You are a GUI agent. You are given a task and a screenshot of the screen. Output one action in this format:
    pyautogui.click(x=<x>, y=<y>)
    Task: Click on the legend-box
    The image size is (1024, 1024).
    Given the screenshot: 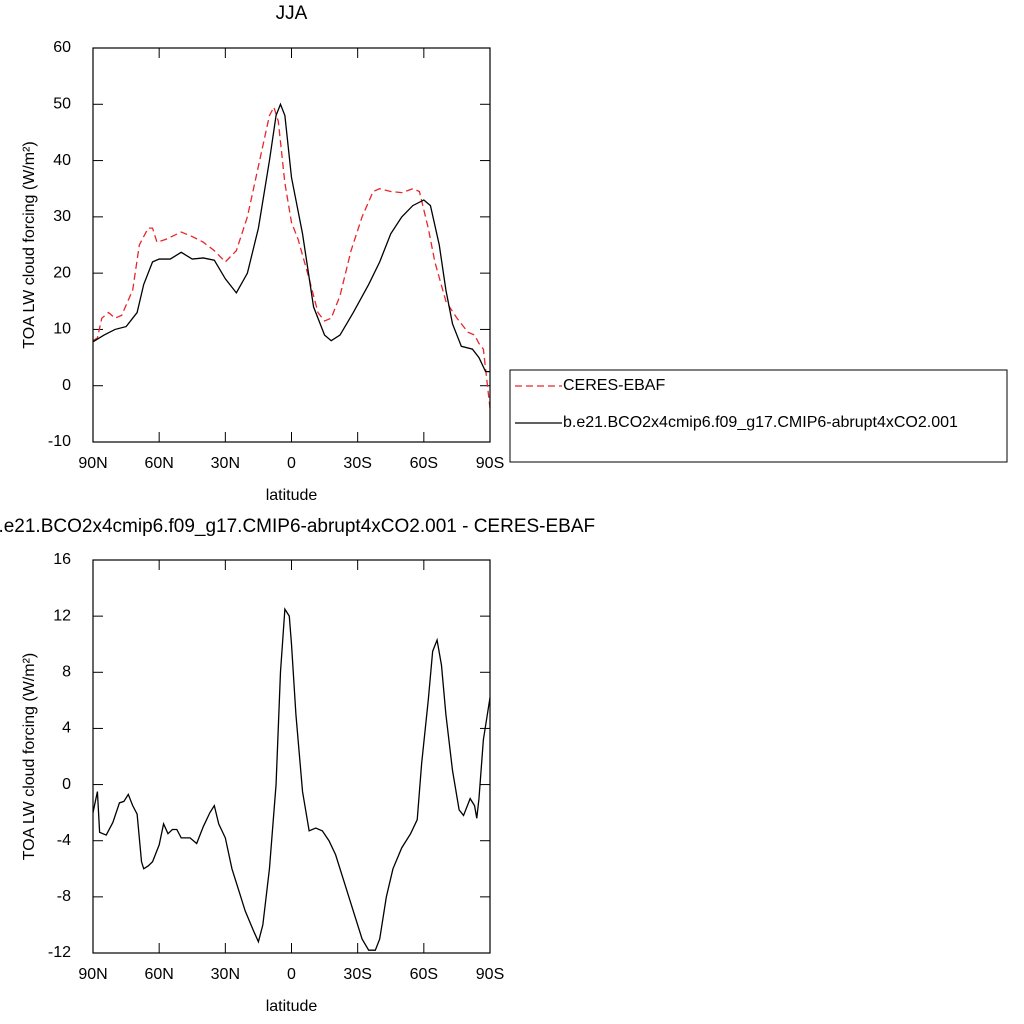 What is the action you would take?
    pyautogui.click(x=758, y=416)
    